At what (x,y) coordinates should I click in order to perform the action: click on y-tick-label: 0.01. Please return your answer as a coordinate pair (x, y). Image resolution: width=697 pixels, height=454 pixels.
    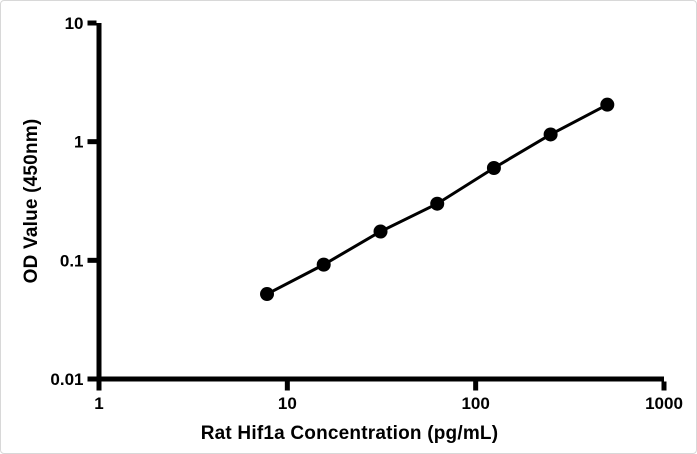
    Looking at the image, I should click on (66, 379).